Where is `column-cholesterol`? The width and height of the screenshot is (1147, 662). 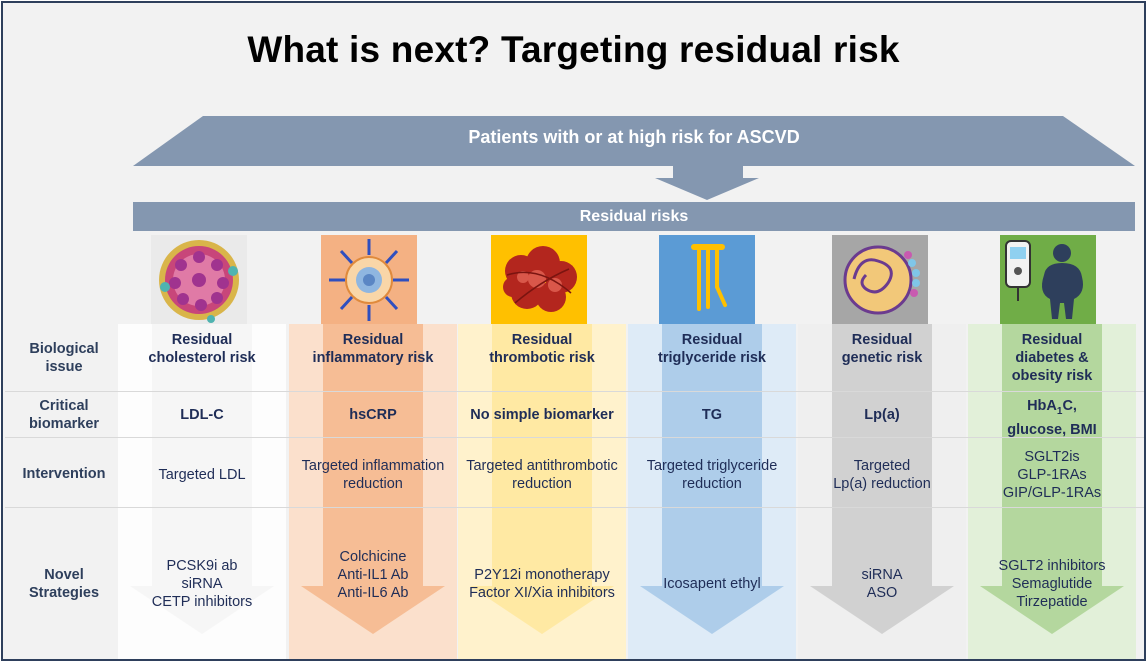
column-cholesterol is located at coordinates (202, 491).